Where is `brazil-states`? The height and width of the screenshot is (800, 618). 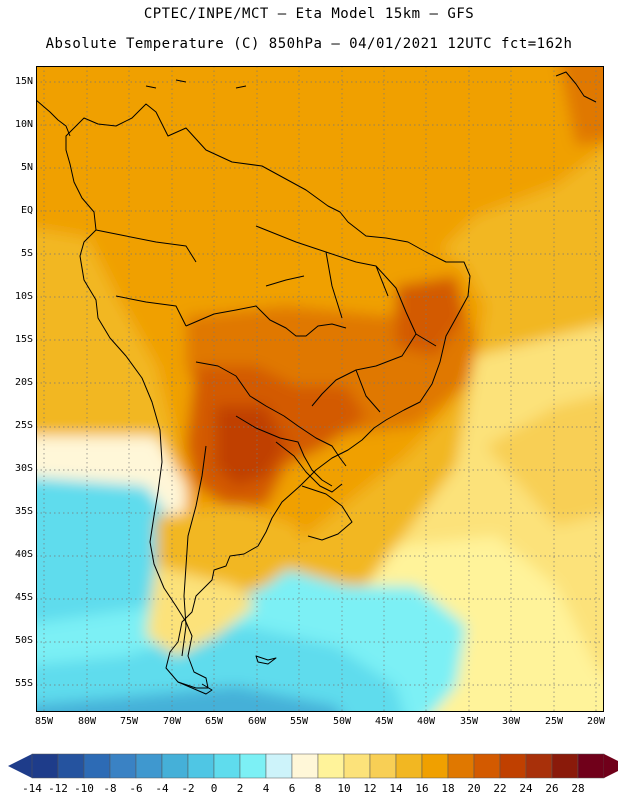
brazil-states is located at coordinates (346, 319).